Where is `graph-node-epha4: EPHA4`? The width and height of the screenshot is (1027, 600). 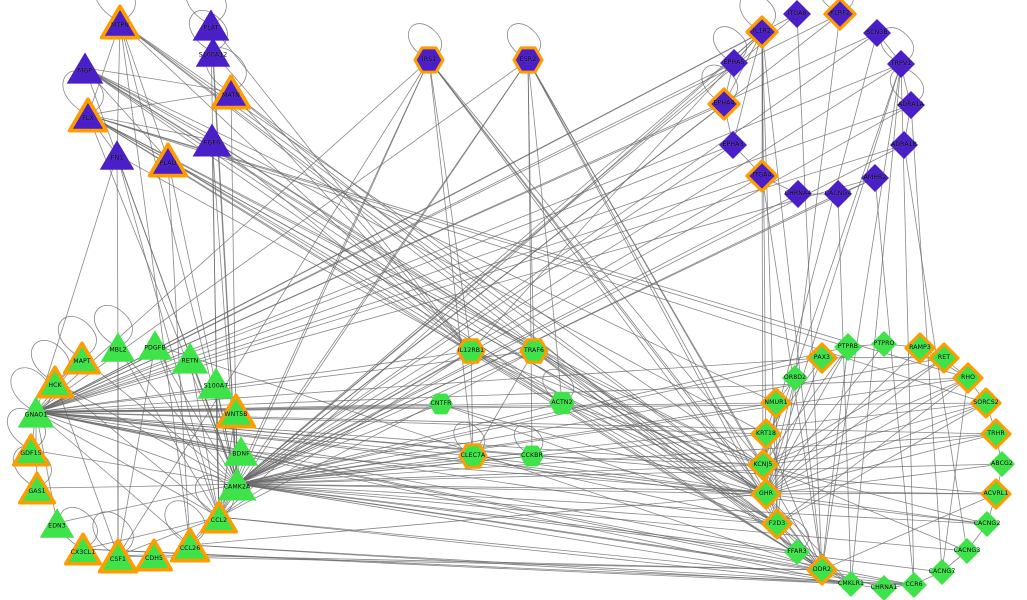 graph-node-epha4: EPHA4 is located at coordinates (724, 104).